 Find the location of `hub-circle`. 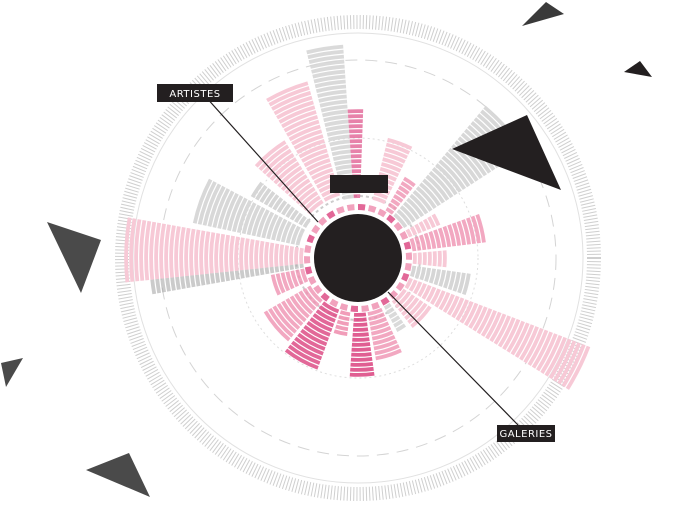

hub-circle is located at coordinates (358, 258).